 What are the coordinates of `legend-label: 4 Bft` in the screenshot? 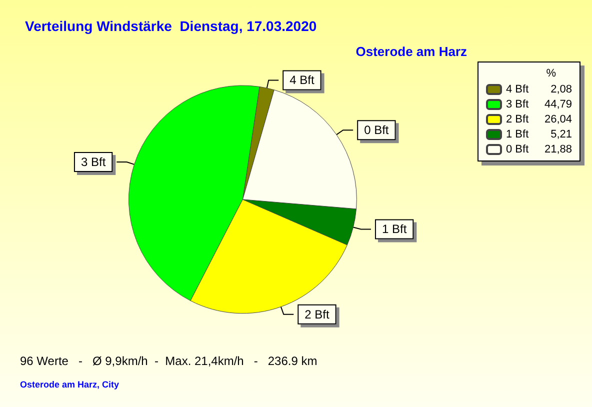 It's located at (517, 90).